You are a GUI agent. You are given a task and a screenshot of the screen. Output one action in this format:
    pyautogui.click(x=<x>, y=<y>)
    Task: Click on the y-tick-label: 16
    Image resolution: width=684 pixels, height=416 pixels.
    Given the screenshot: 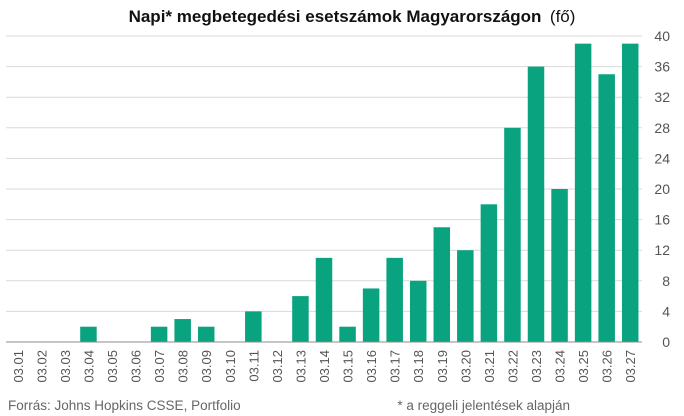 What is the action you would take?
    pyautogui.click(x=662, y=220)
    